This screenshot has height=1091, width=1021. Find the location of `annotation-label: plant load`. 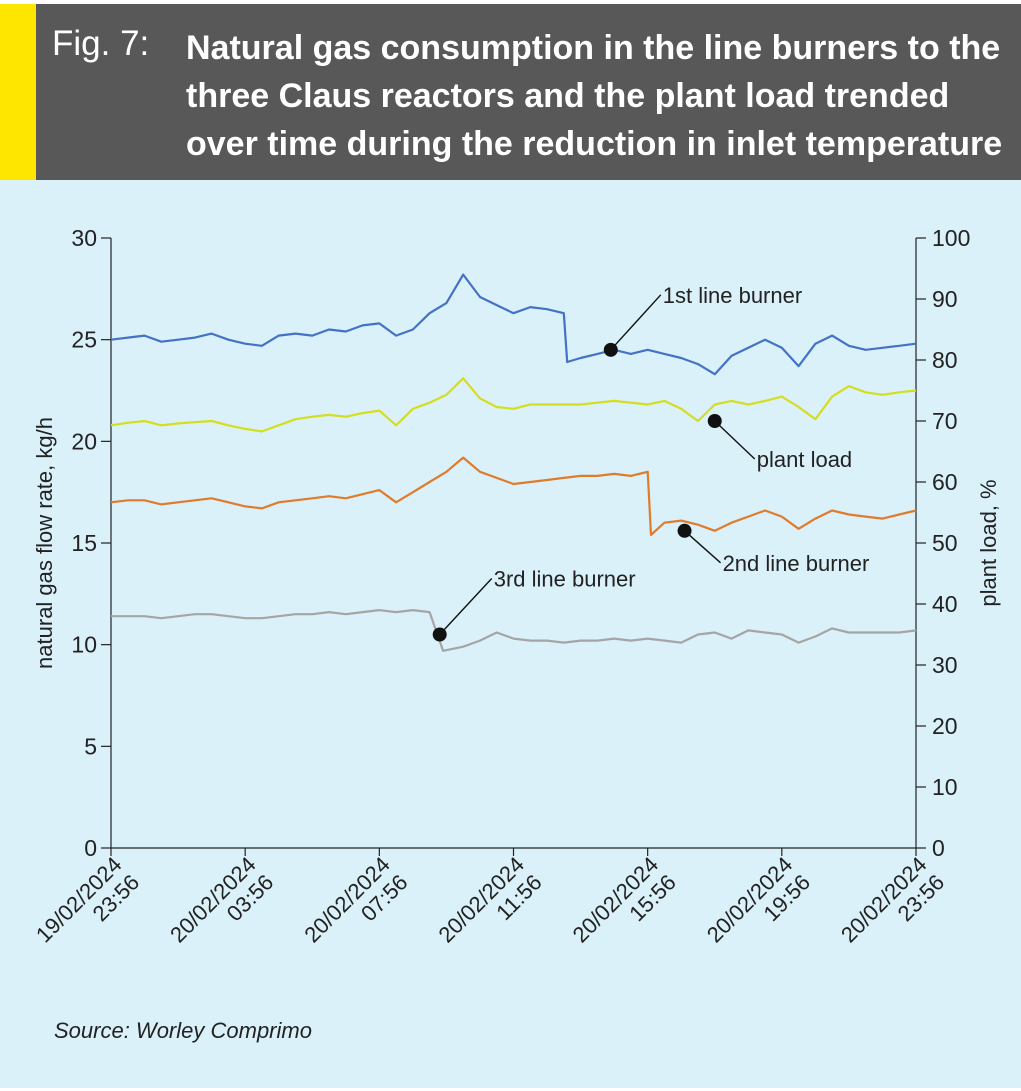

annotation-label: plant load is located at coordinates (804, 459).